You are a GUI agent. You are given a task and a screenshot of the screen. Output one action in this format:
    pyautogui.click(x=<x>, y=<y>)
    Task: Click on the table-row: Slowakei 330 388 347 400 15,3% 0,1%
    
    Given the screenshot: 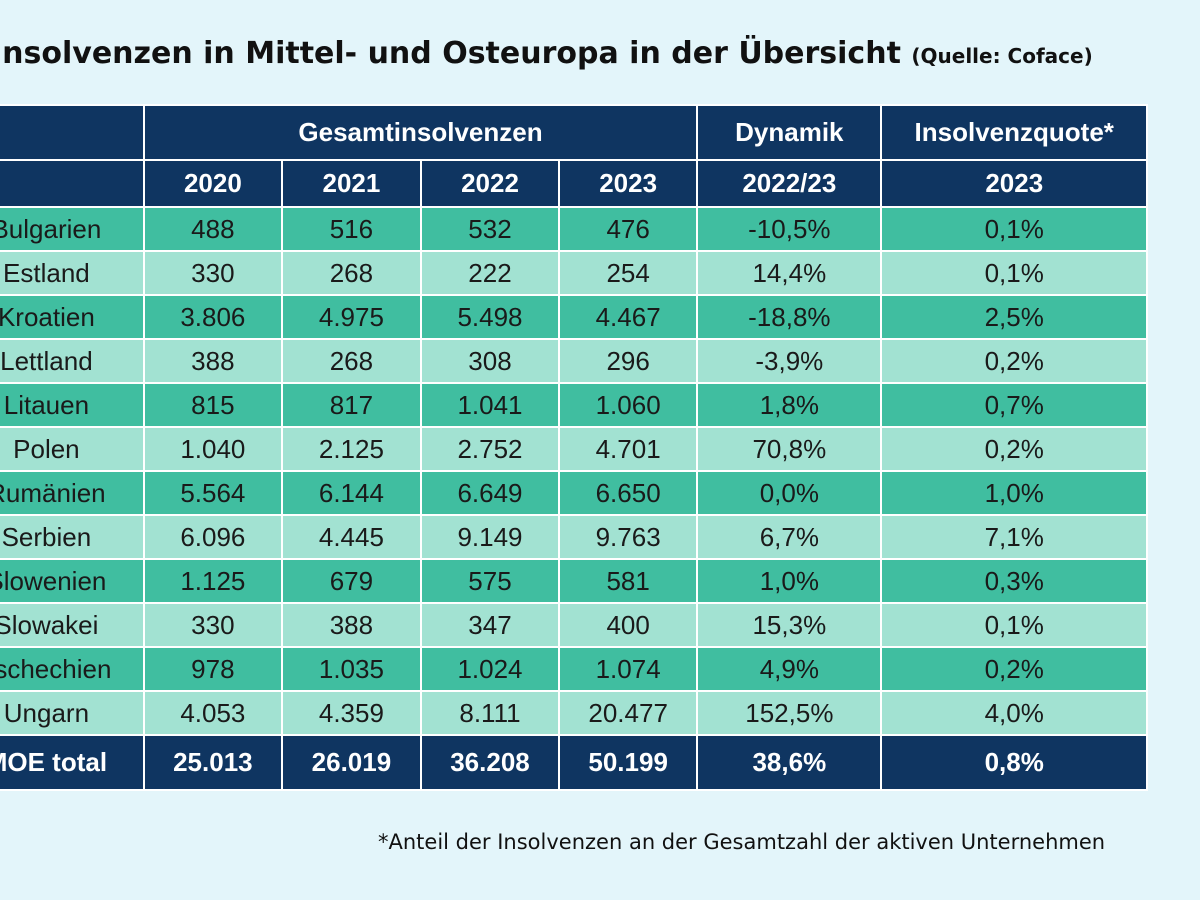 What is the action you would take?
    pyautogui.click(x=574, y=625)
    